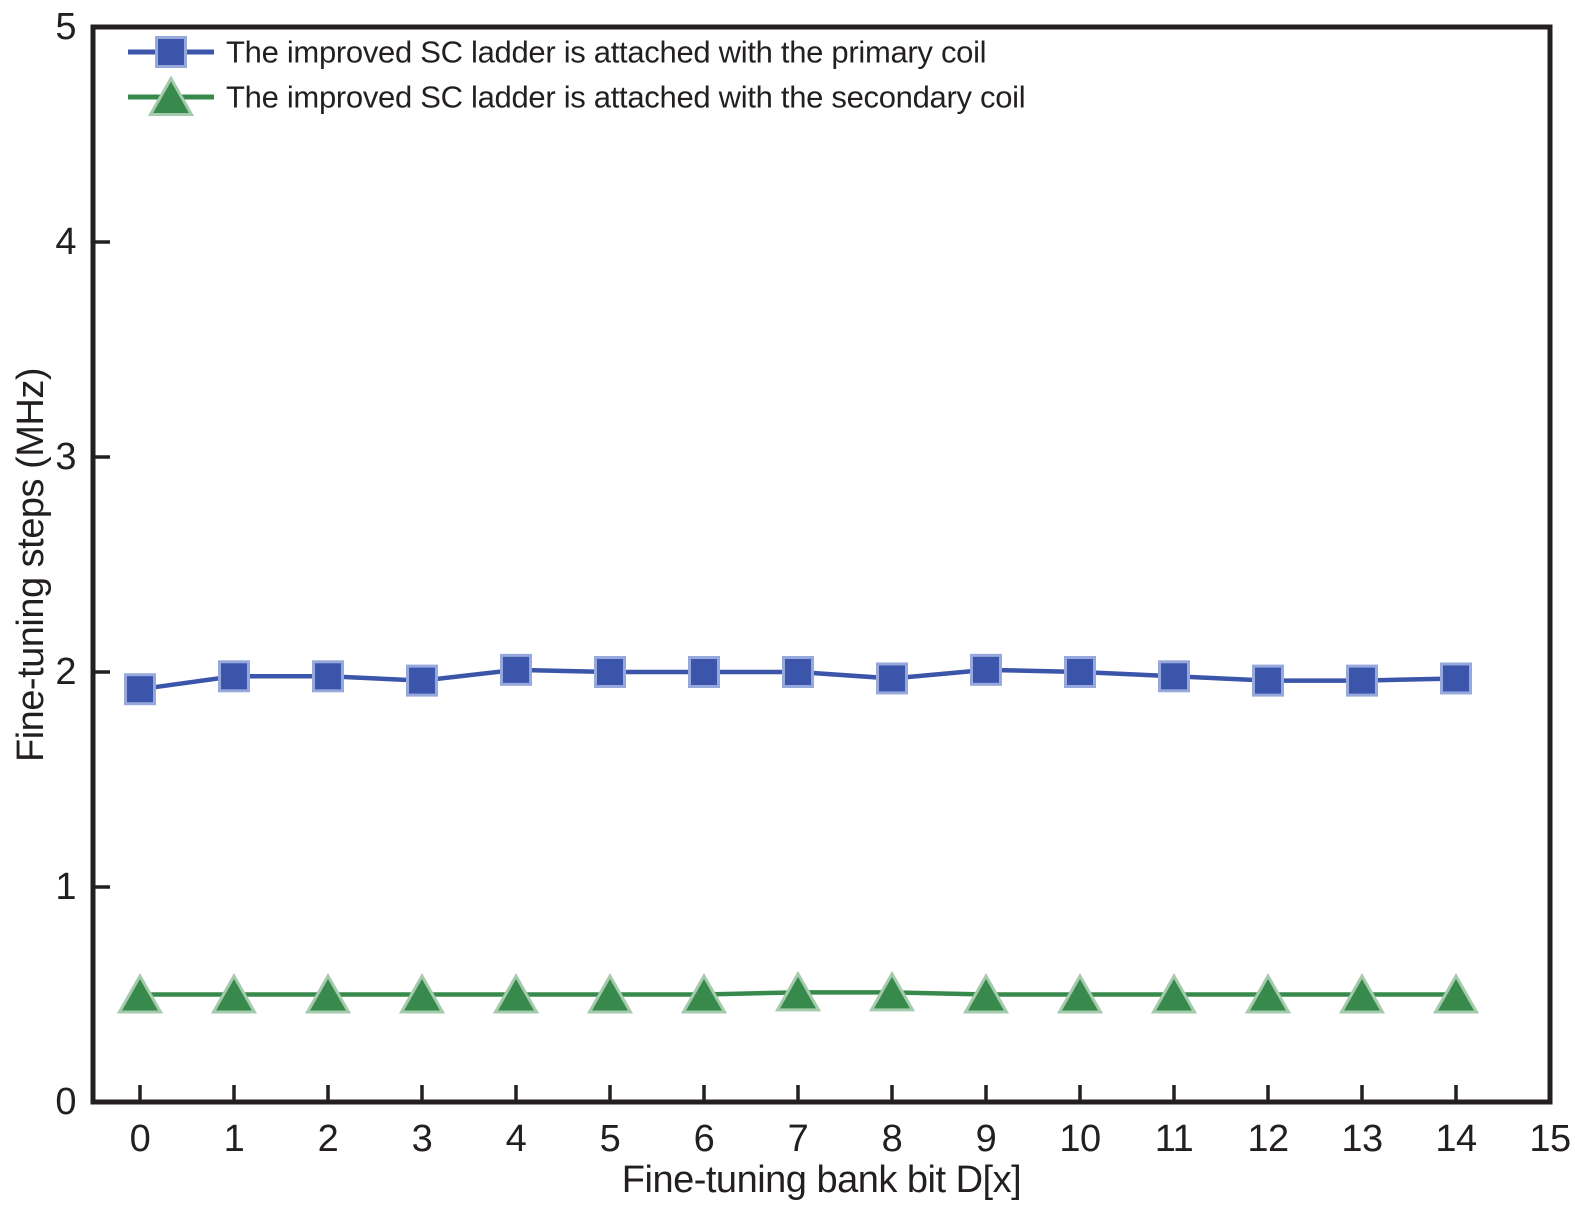 The height and width of the screenshot is (1209, 1575). Describe the element at coordinates (610, 1139) in the screenshot. I see `x-tick-label: 5` at that location.